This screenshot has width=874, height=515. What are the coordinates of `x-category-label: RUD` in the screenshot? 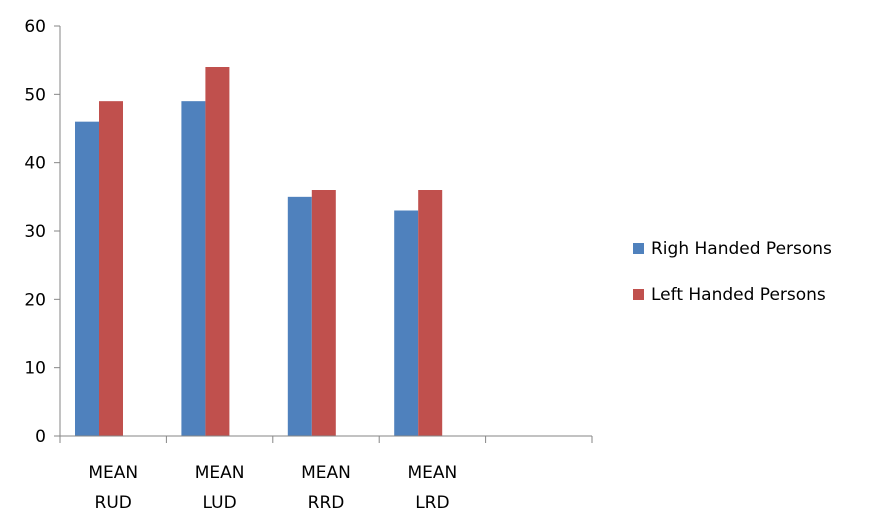 It's located at (113, 503).